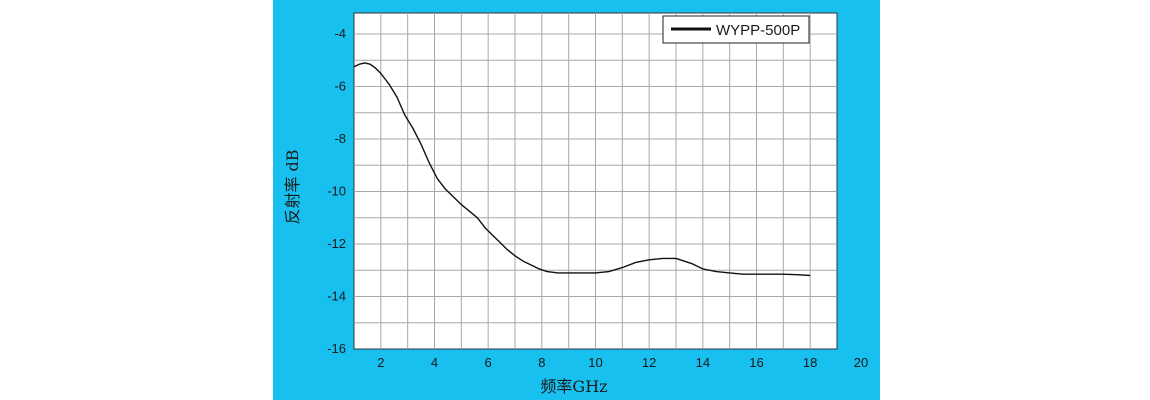 The height and width of the screenshot is (400, 1150). Describe the element at coordinates (756, 362) in the screenshot. I see `x-tick-label: 16` at that location.